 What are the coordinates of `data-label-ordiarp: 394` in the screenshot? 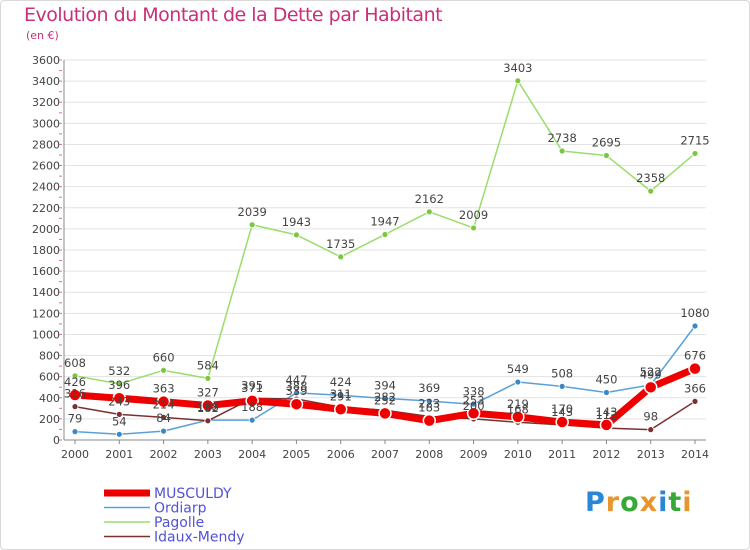 It's located at (385, 385).